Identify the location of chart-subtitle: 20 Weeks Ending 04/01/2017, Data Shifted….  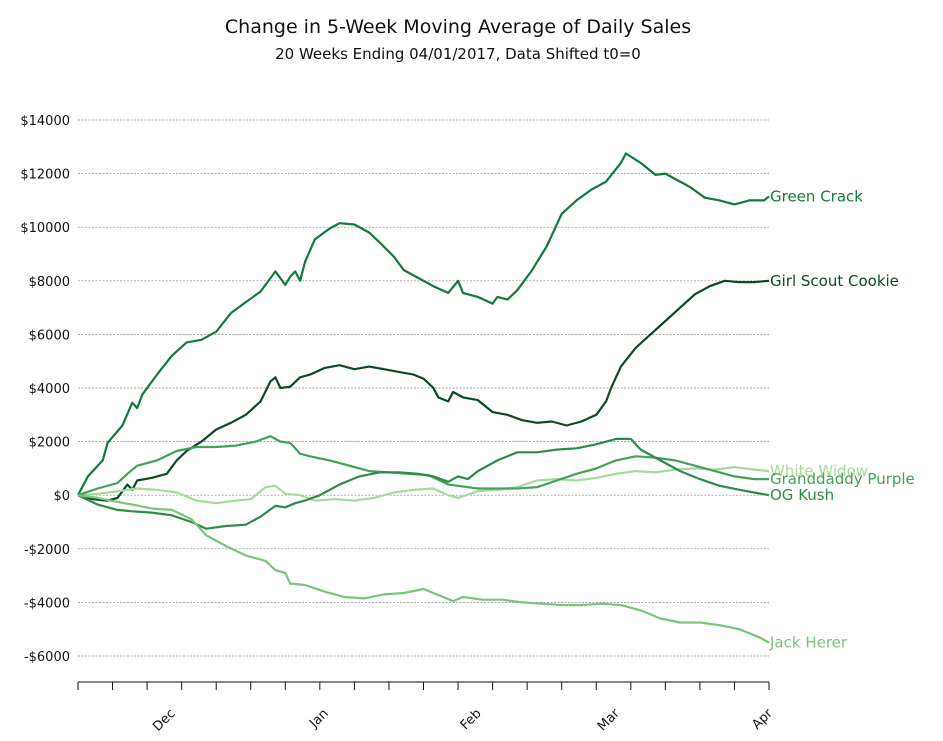
(458, 54).